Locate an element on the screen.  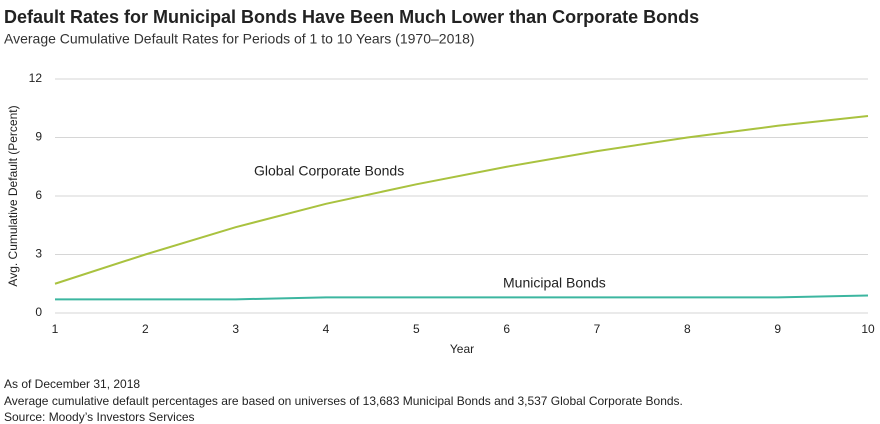
x-tick-label: 6 is located at coordinates (506, 329).